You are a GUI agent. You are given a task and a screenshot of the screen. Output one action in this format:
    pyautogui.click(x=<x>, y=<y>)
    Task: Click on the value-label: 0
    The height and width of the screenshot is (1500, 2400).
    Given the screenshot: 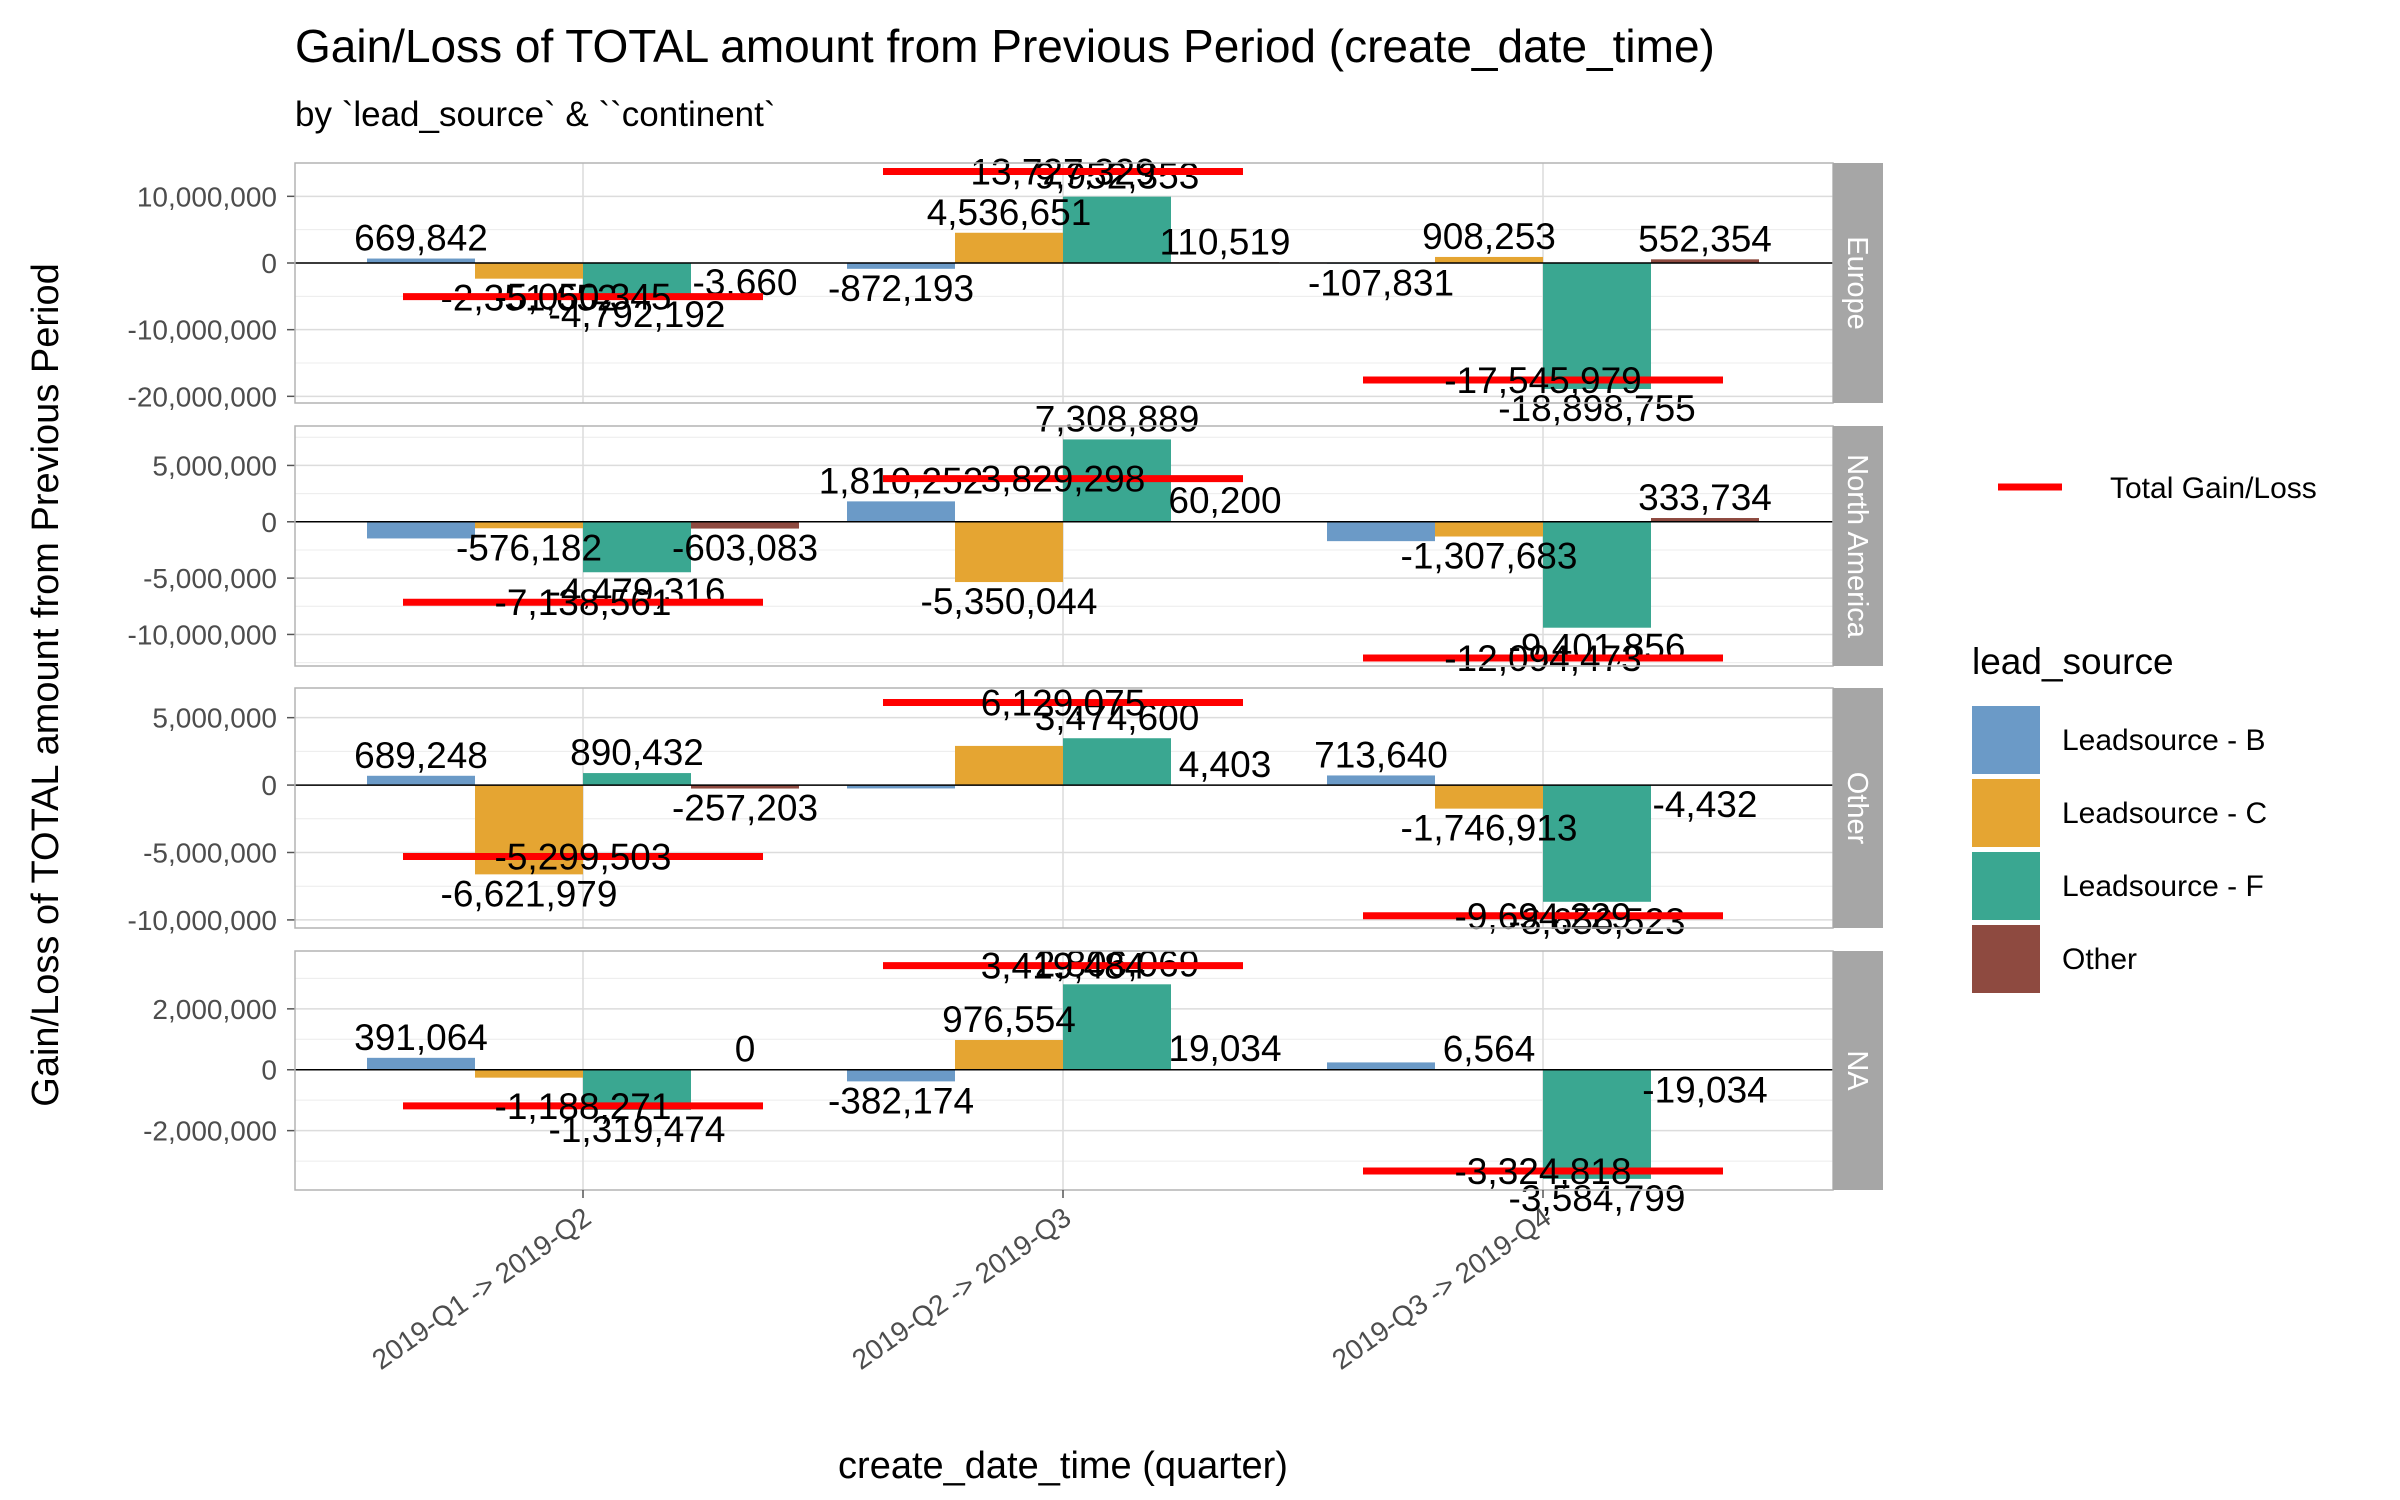 What is the action you would take?
    pyautogui.click(x=745, y=1049)
    